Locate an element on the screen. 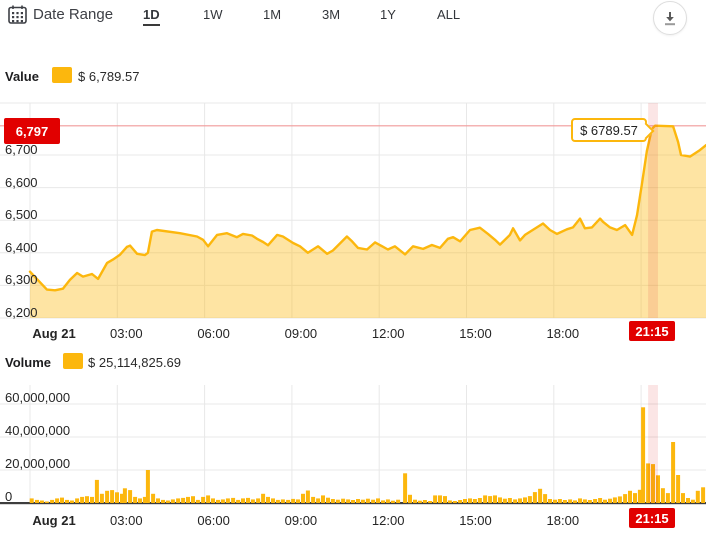 The width and height of the screenshot is (706, 541). y-tick-label: 6,500 is located at coordinates (21, 214).